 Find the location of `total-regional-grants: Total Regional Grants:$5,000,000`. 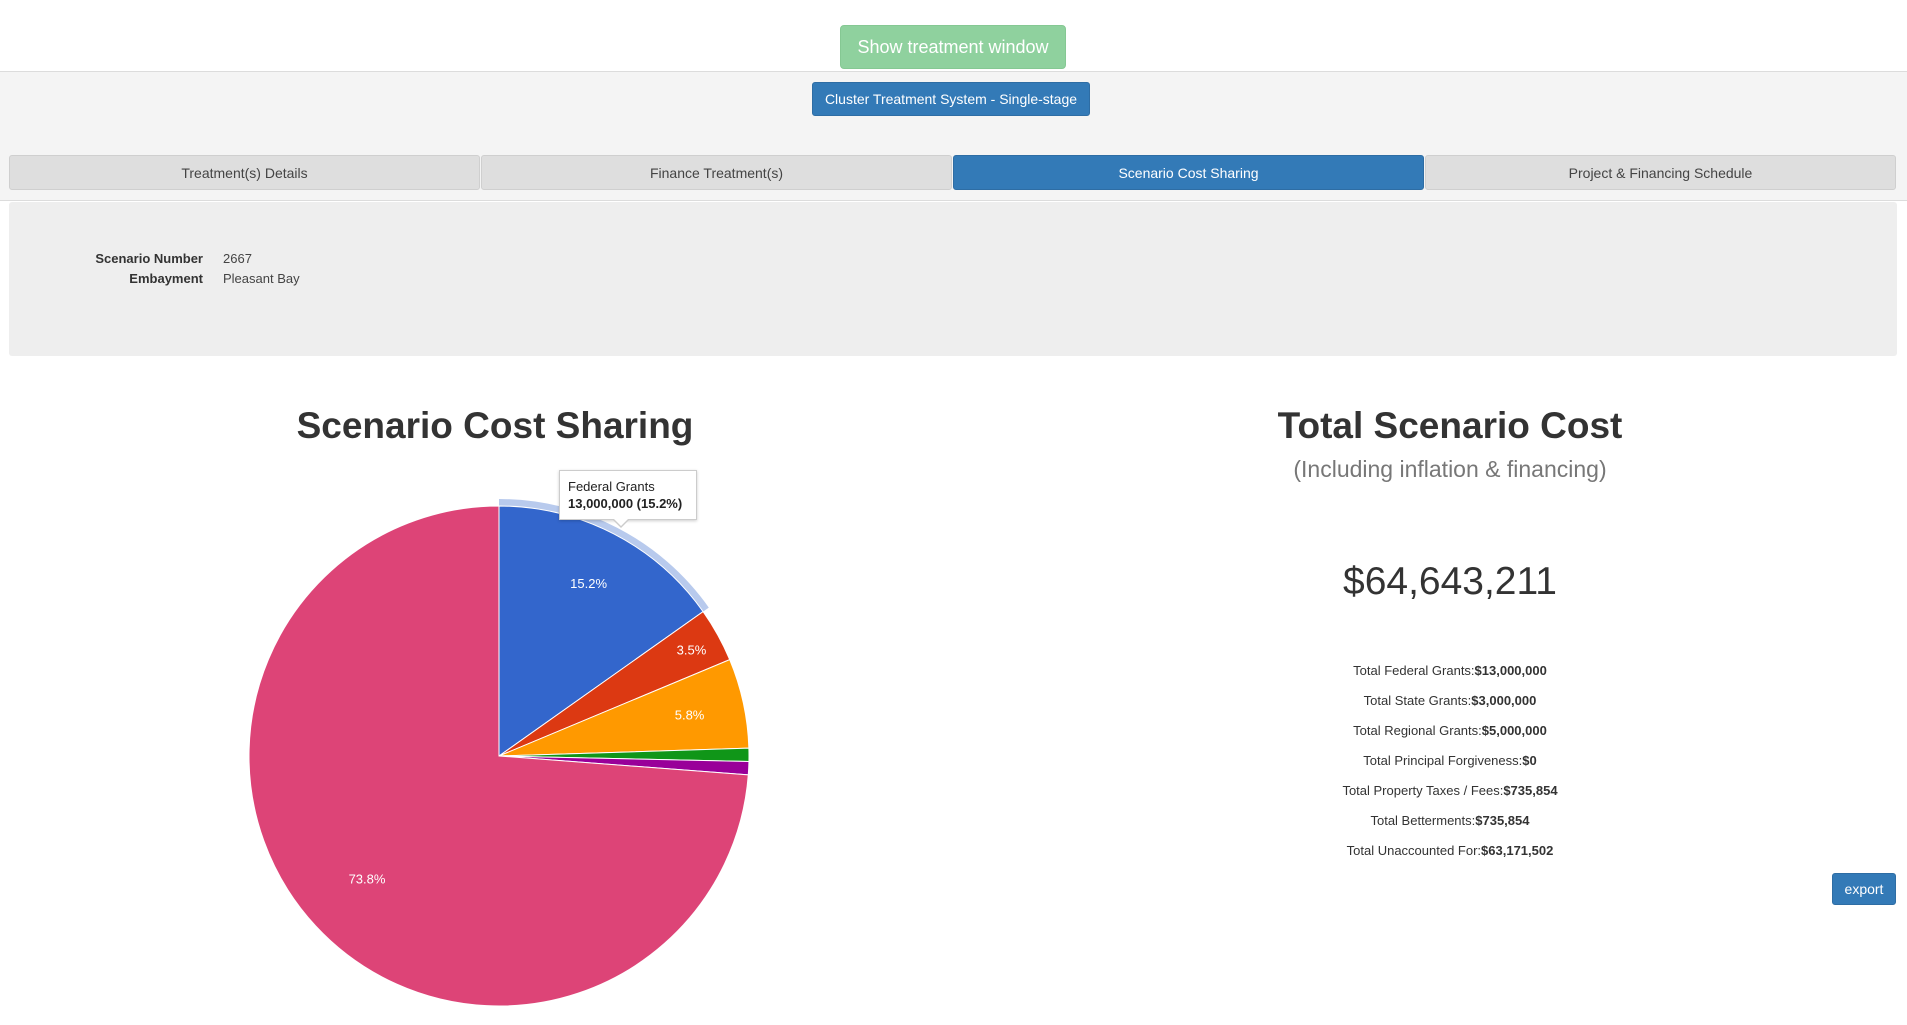

total-regional-grants: Total Regional Grants:$5,000,000 is located at coordinates (1450, 738).